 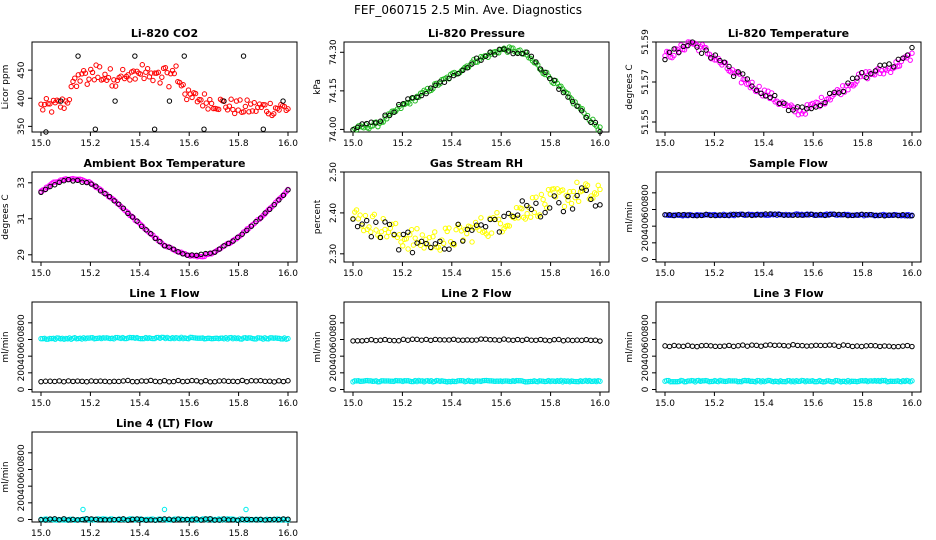 I want to click on x-tick-label: 15.6, so click(x=189, y=534).